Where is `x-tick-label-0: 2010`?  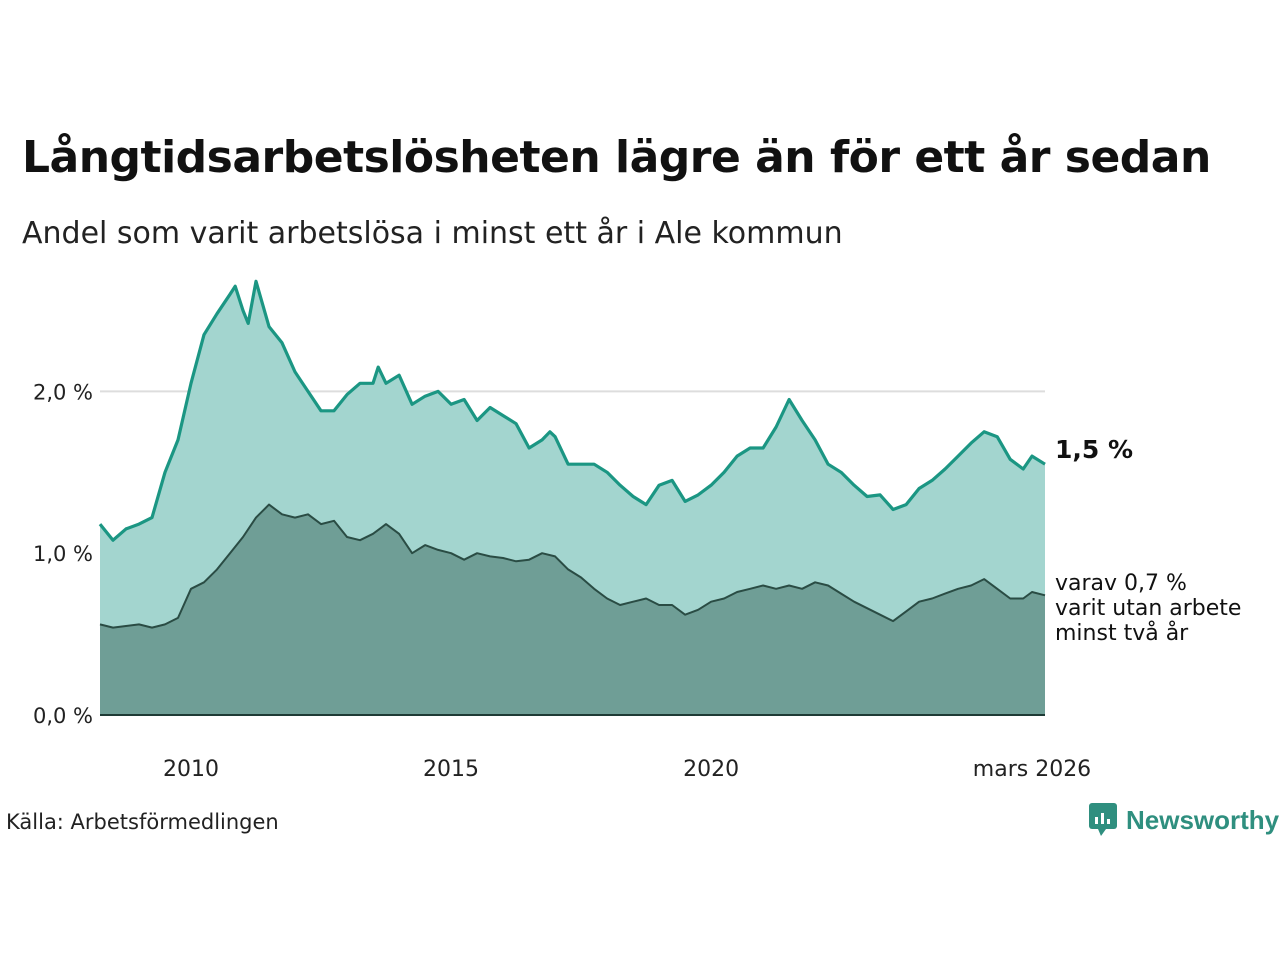 x-tick-label-0: 2010 is located at coordinates (191, 769).